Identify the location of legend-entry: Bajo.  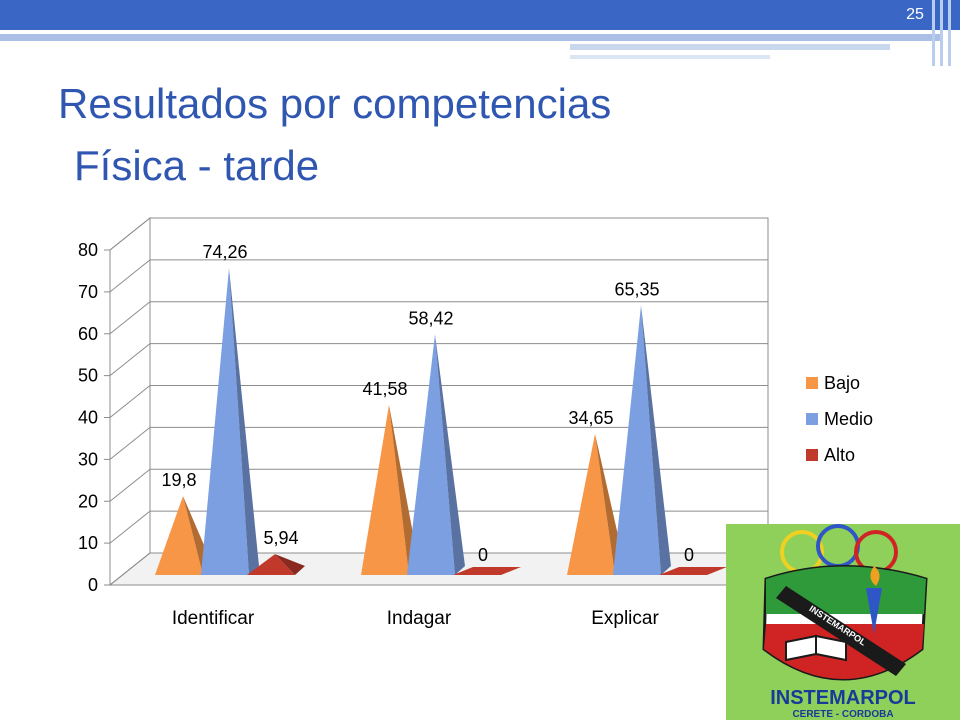
(842, 383).